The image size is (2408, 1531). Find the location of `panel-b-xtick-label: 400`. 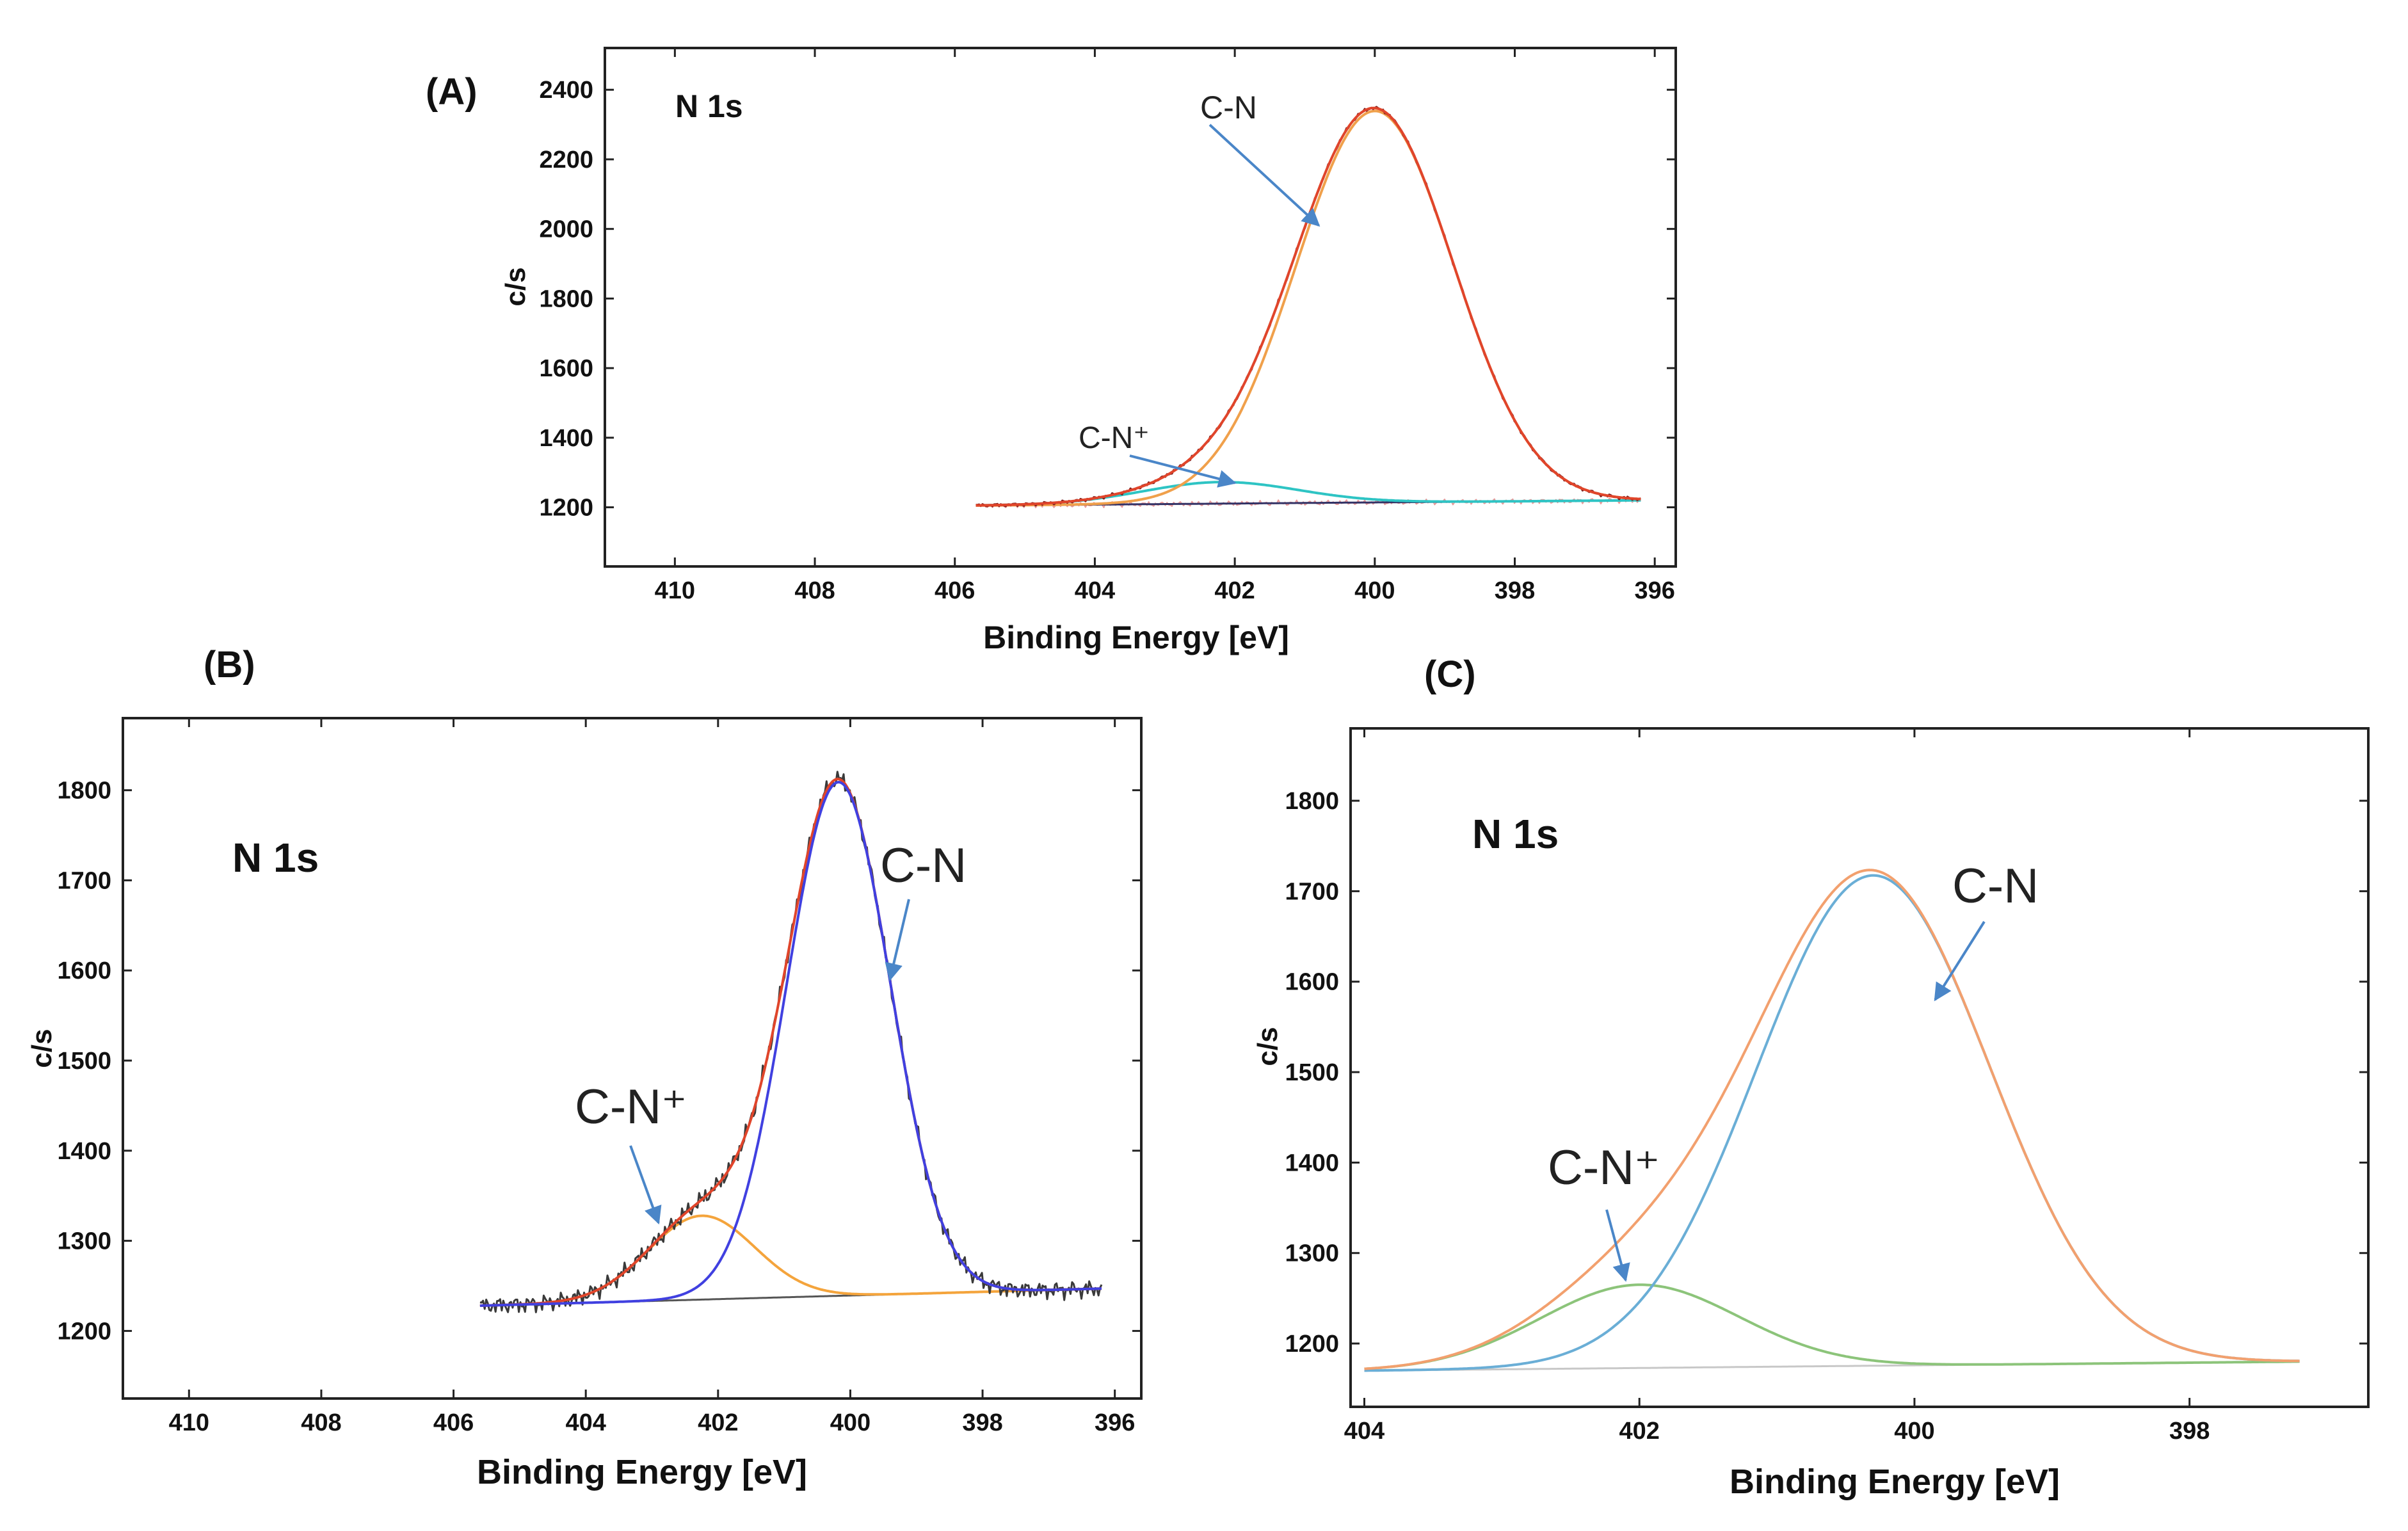

panel-b-xtick-label: 400 is located at coordinates (850, 1422).